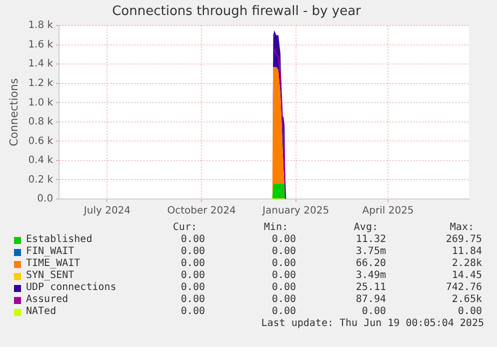 The height and width of the screenshot is (347, 497). What do you see at coordinates (41, 44) in the screenshot?
I see `y-tick-label: 1.6 k` at bounding box center [41, 44].